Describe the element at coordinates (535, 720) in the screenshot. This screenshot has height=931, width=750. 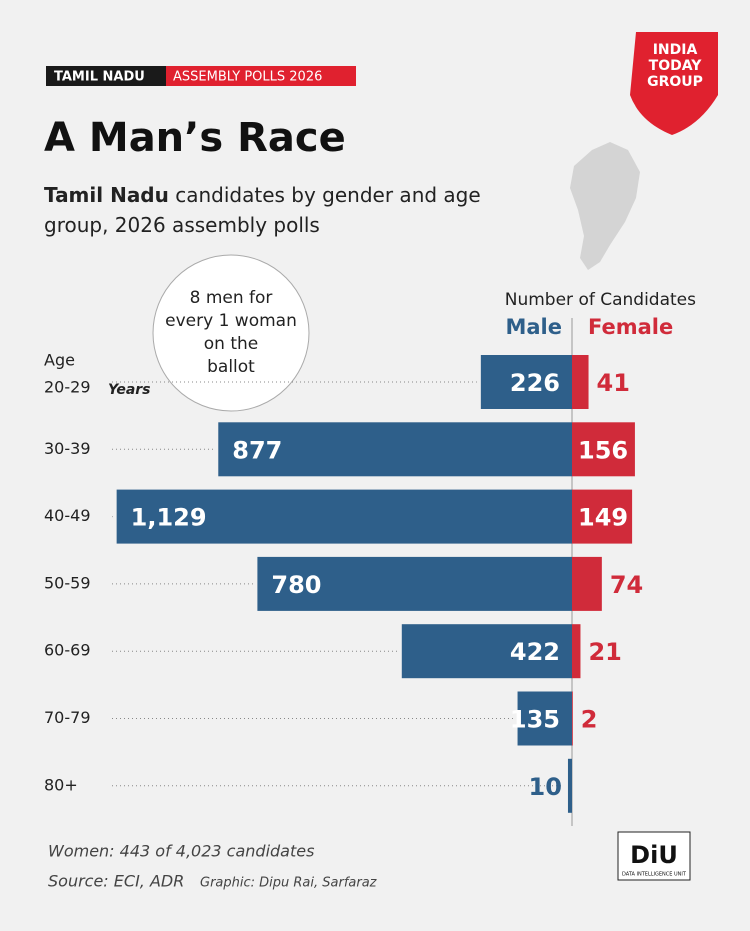
I see `value-label: 135` at that location.